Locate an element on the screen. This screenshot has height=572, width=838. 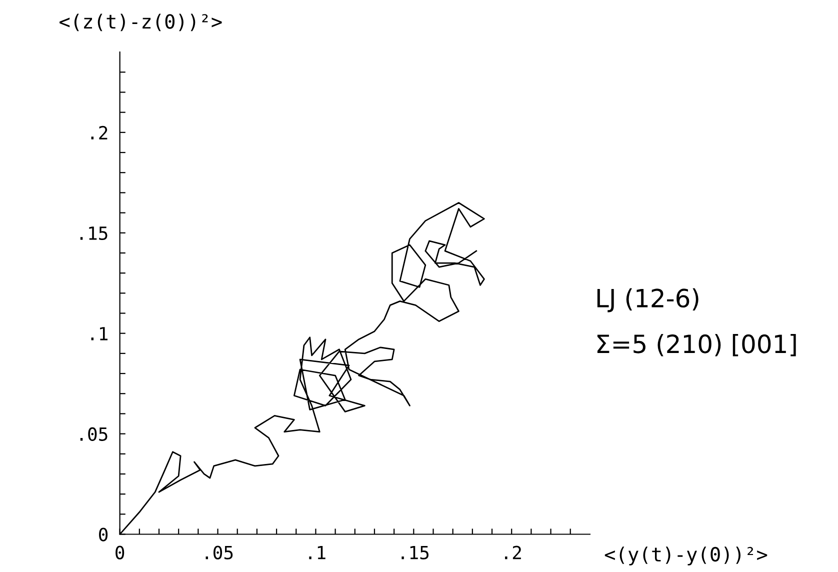
y-tick-label: .2 is located at coordinates (99, 133).